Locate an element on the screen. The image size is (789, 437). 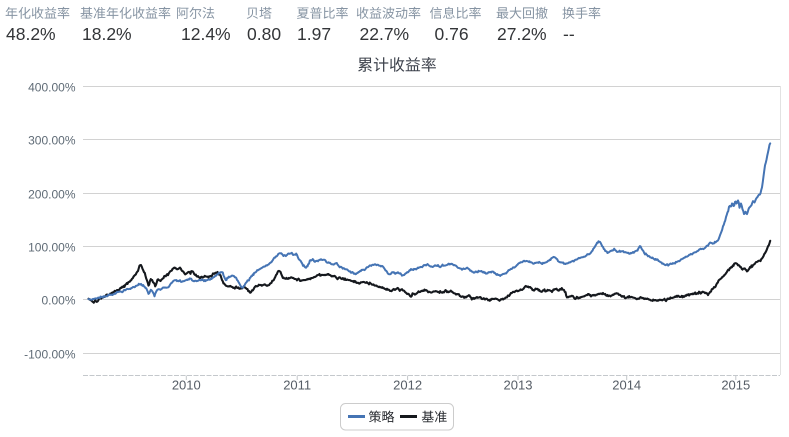
svg-text: 2014 is located at coordinates (626, 384).